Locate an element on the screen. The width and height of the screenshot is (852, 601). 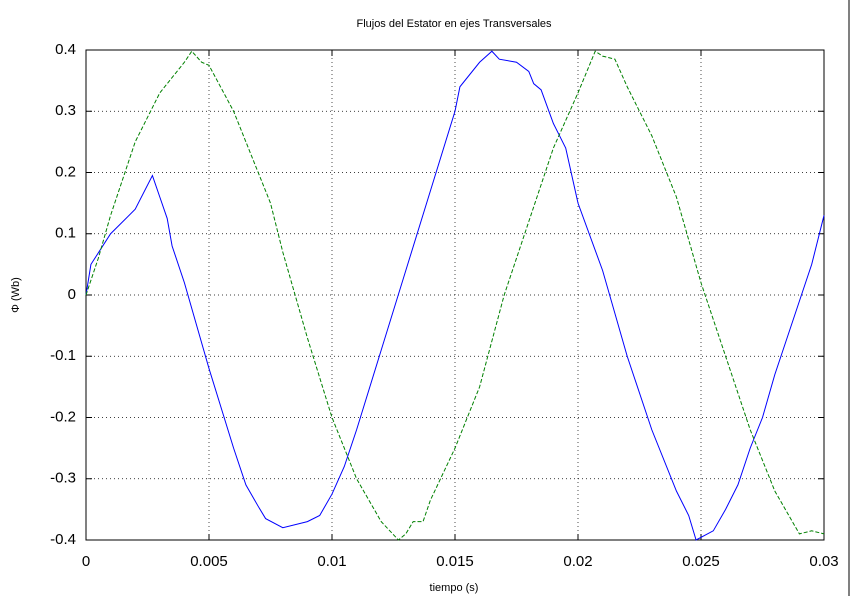
x-tick-label: 0.02 is located at coordinates (577, 561).